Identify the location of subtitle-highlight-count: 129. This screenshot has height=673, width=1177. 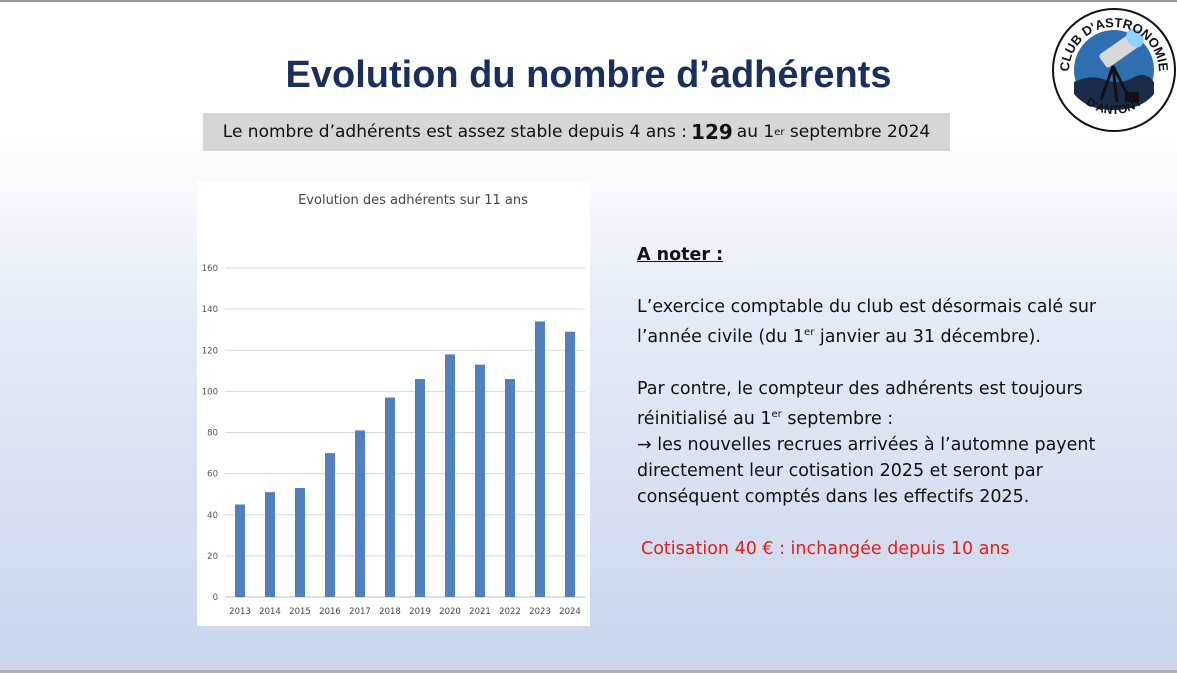
(712, 132).